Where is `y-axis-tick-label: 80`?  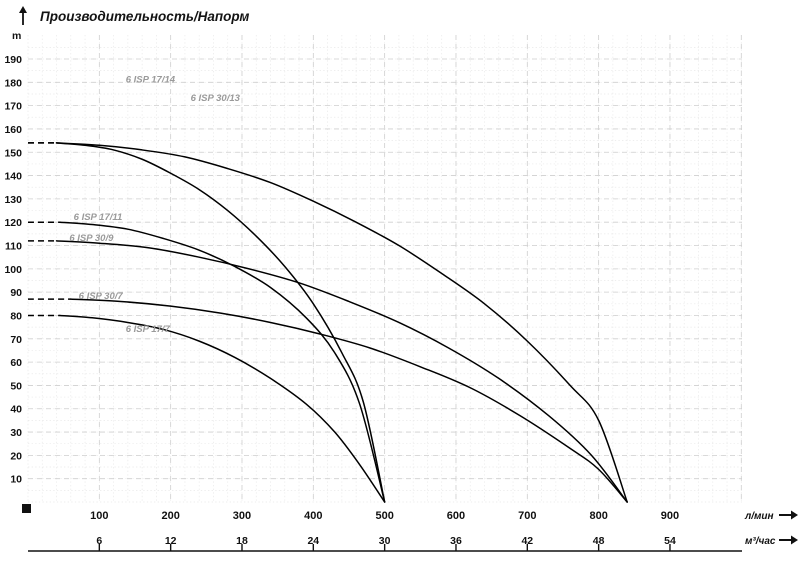 y-axis-tick-label: 80 is located at coordinates (16, 316).